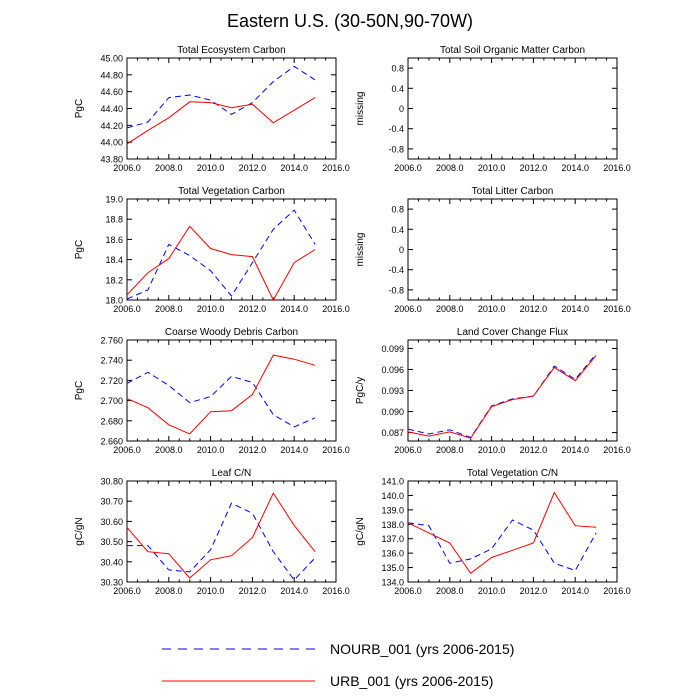 The image size is (700, 700). What do you see at coordinates (111, 442) in the screenshot?
I see `y-tick-label: 2.660` at bounding box center [111, 442].